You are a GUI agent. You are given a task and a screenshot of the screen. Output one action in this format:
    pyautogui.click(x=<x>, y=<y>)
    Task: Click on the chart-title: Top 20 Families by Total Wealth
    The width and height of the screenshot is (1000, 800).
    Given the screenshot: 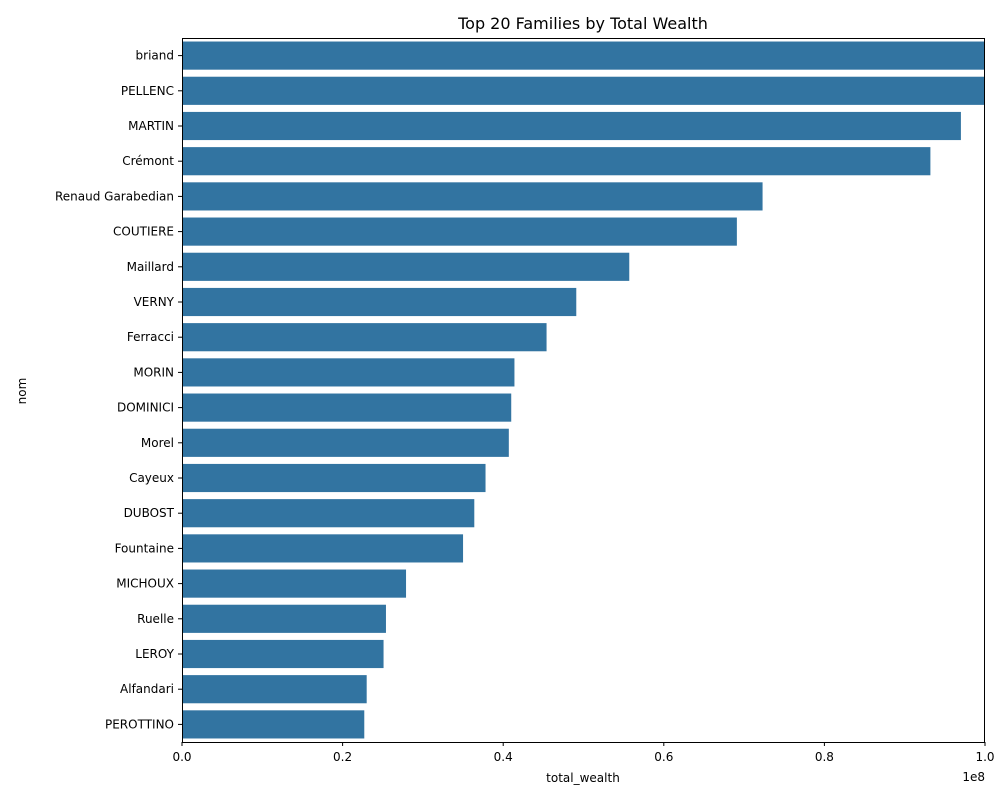 What is the action you would take?
    pyautogui.click(x=582, y=23)
    